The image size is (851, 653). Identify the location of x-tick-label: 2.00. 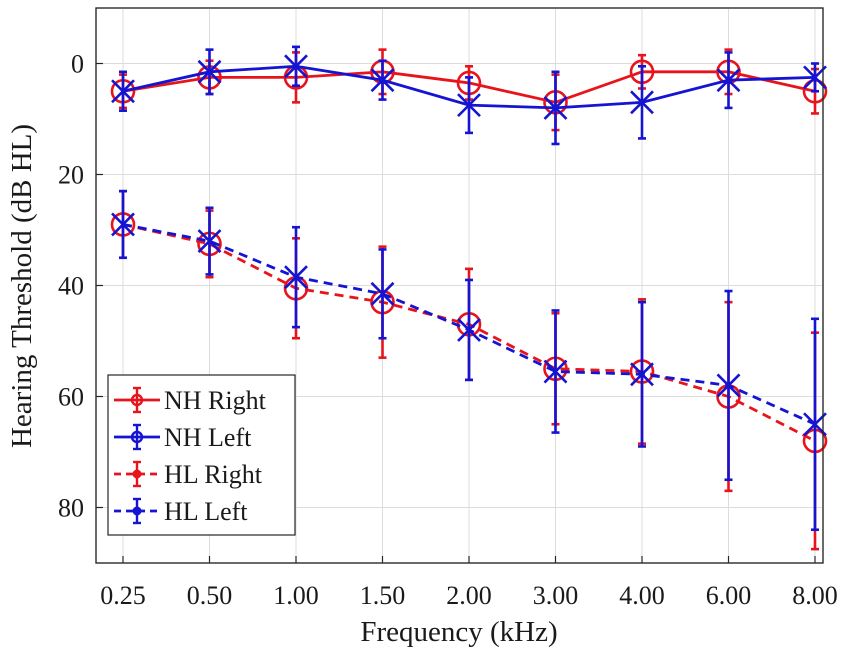
(469, 595).